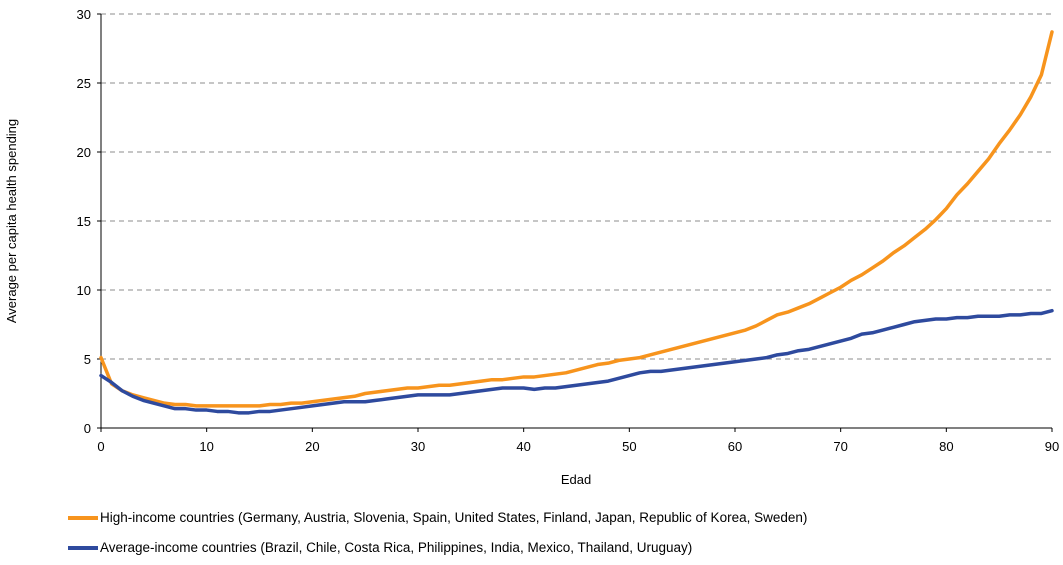 This screenshot has width=1063, height=565. What do you see at coordinates (206, 446) in the screenshot?
I see `x-tick-label: 10` at bounding box center [206, 446].